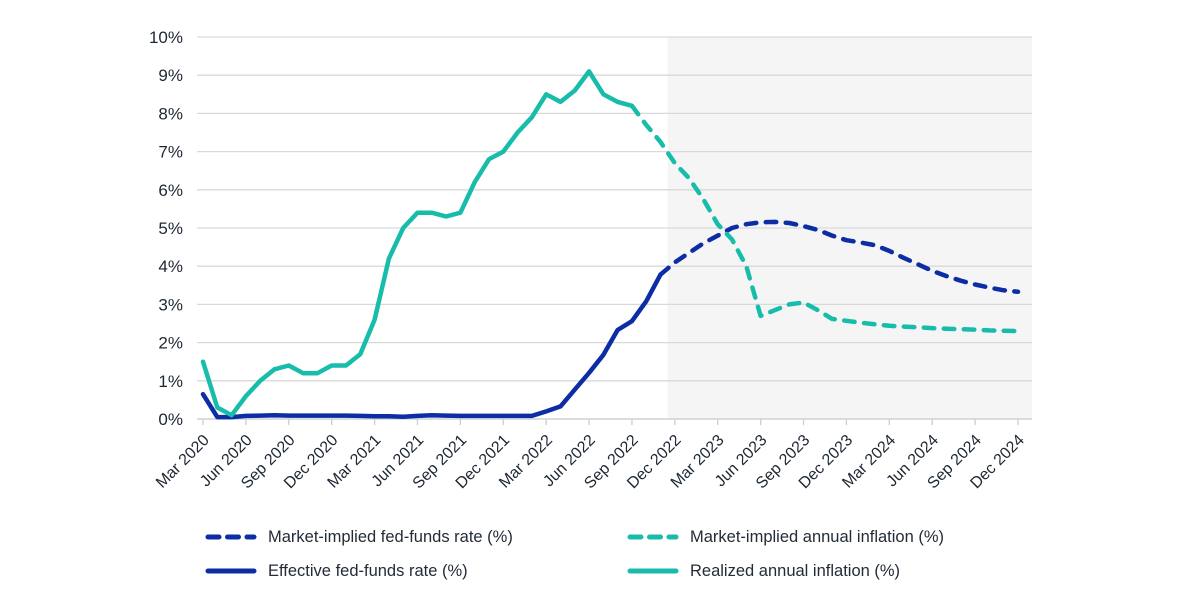  I want to click on legend-swatch-solid-navy-icon, so click(231, 571).